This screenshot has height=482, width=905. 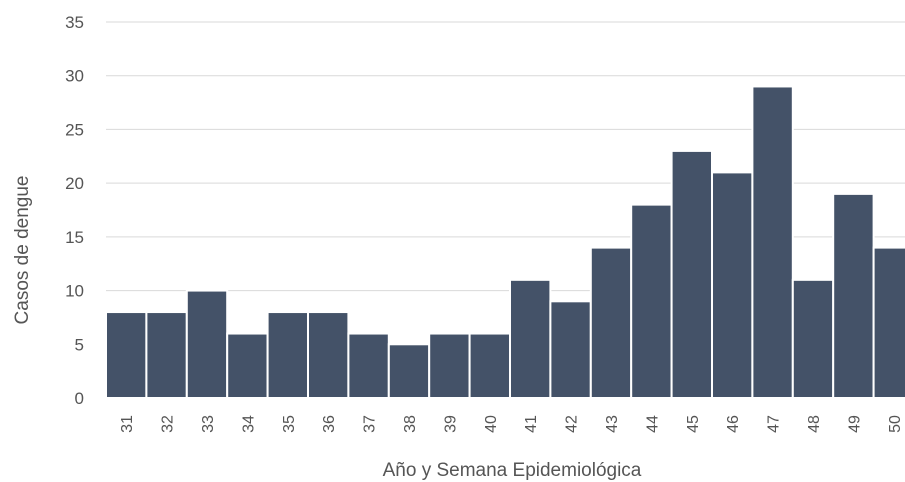 What do you see at coordinates (248, 424) in the screenshot?
I see `x-tick-label: 34` at bounding box center [248, 424].